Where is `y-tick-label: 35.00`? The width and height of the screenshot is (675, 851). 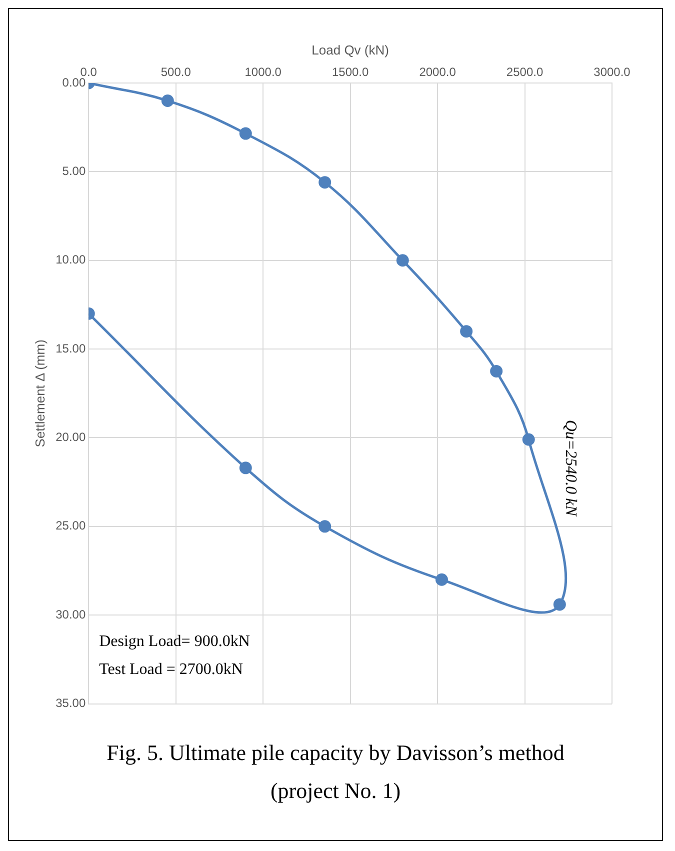
y-tick-label: 35.00 is located at coordinates (71, 703).